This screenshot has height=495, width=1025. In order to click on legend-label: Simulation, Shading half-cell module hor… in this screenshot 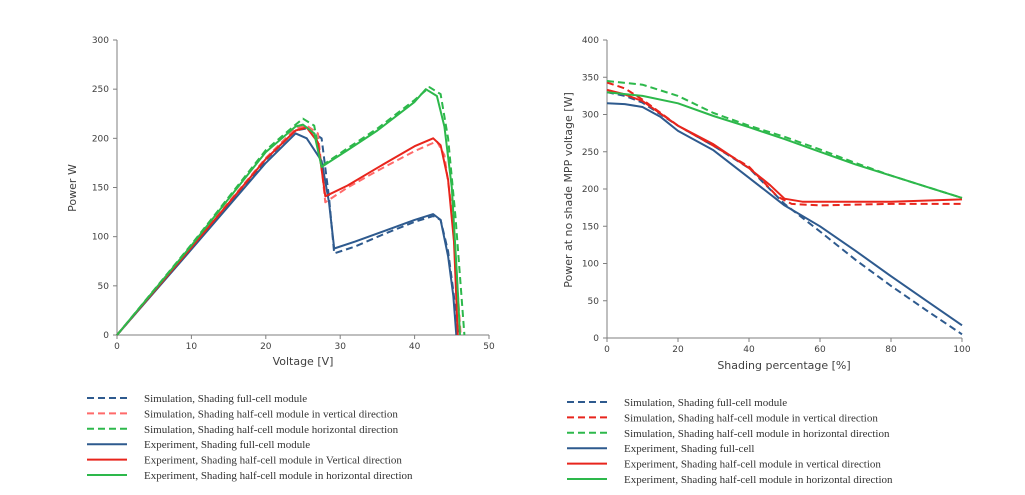, I will do `click(271, 430)`.